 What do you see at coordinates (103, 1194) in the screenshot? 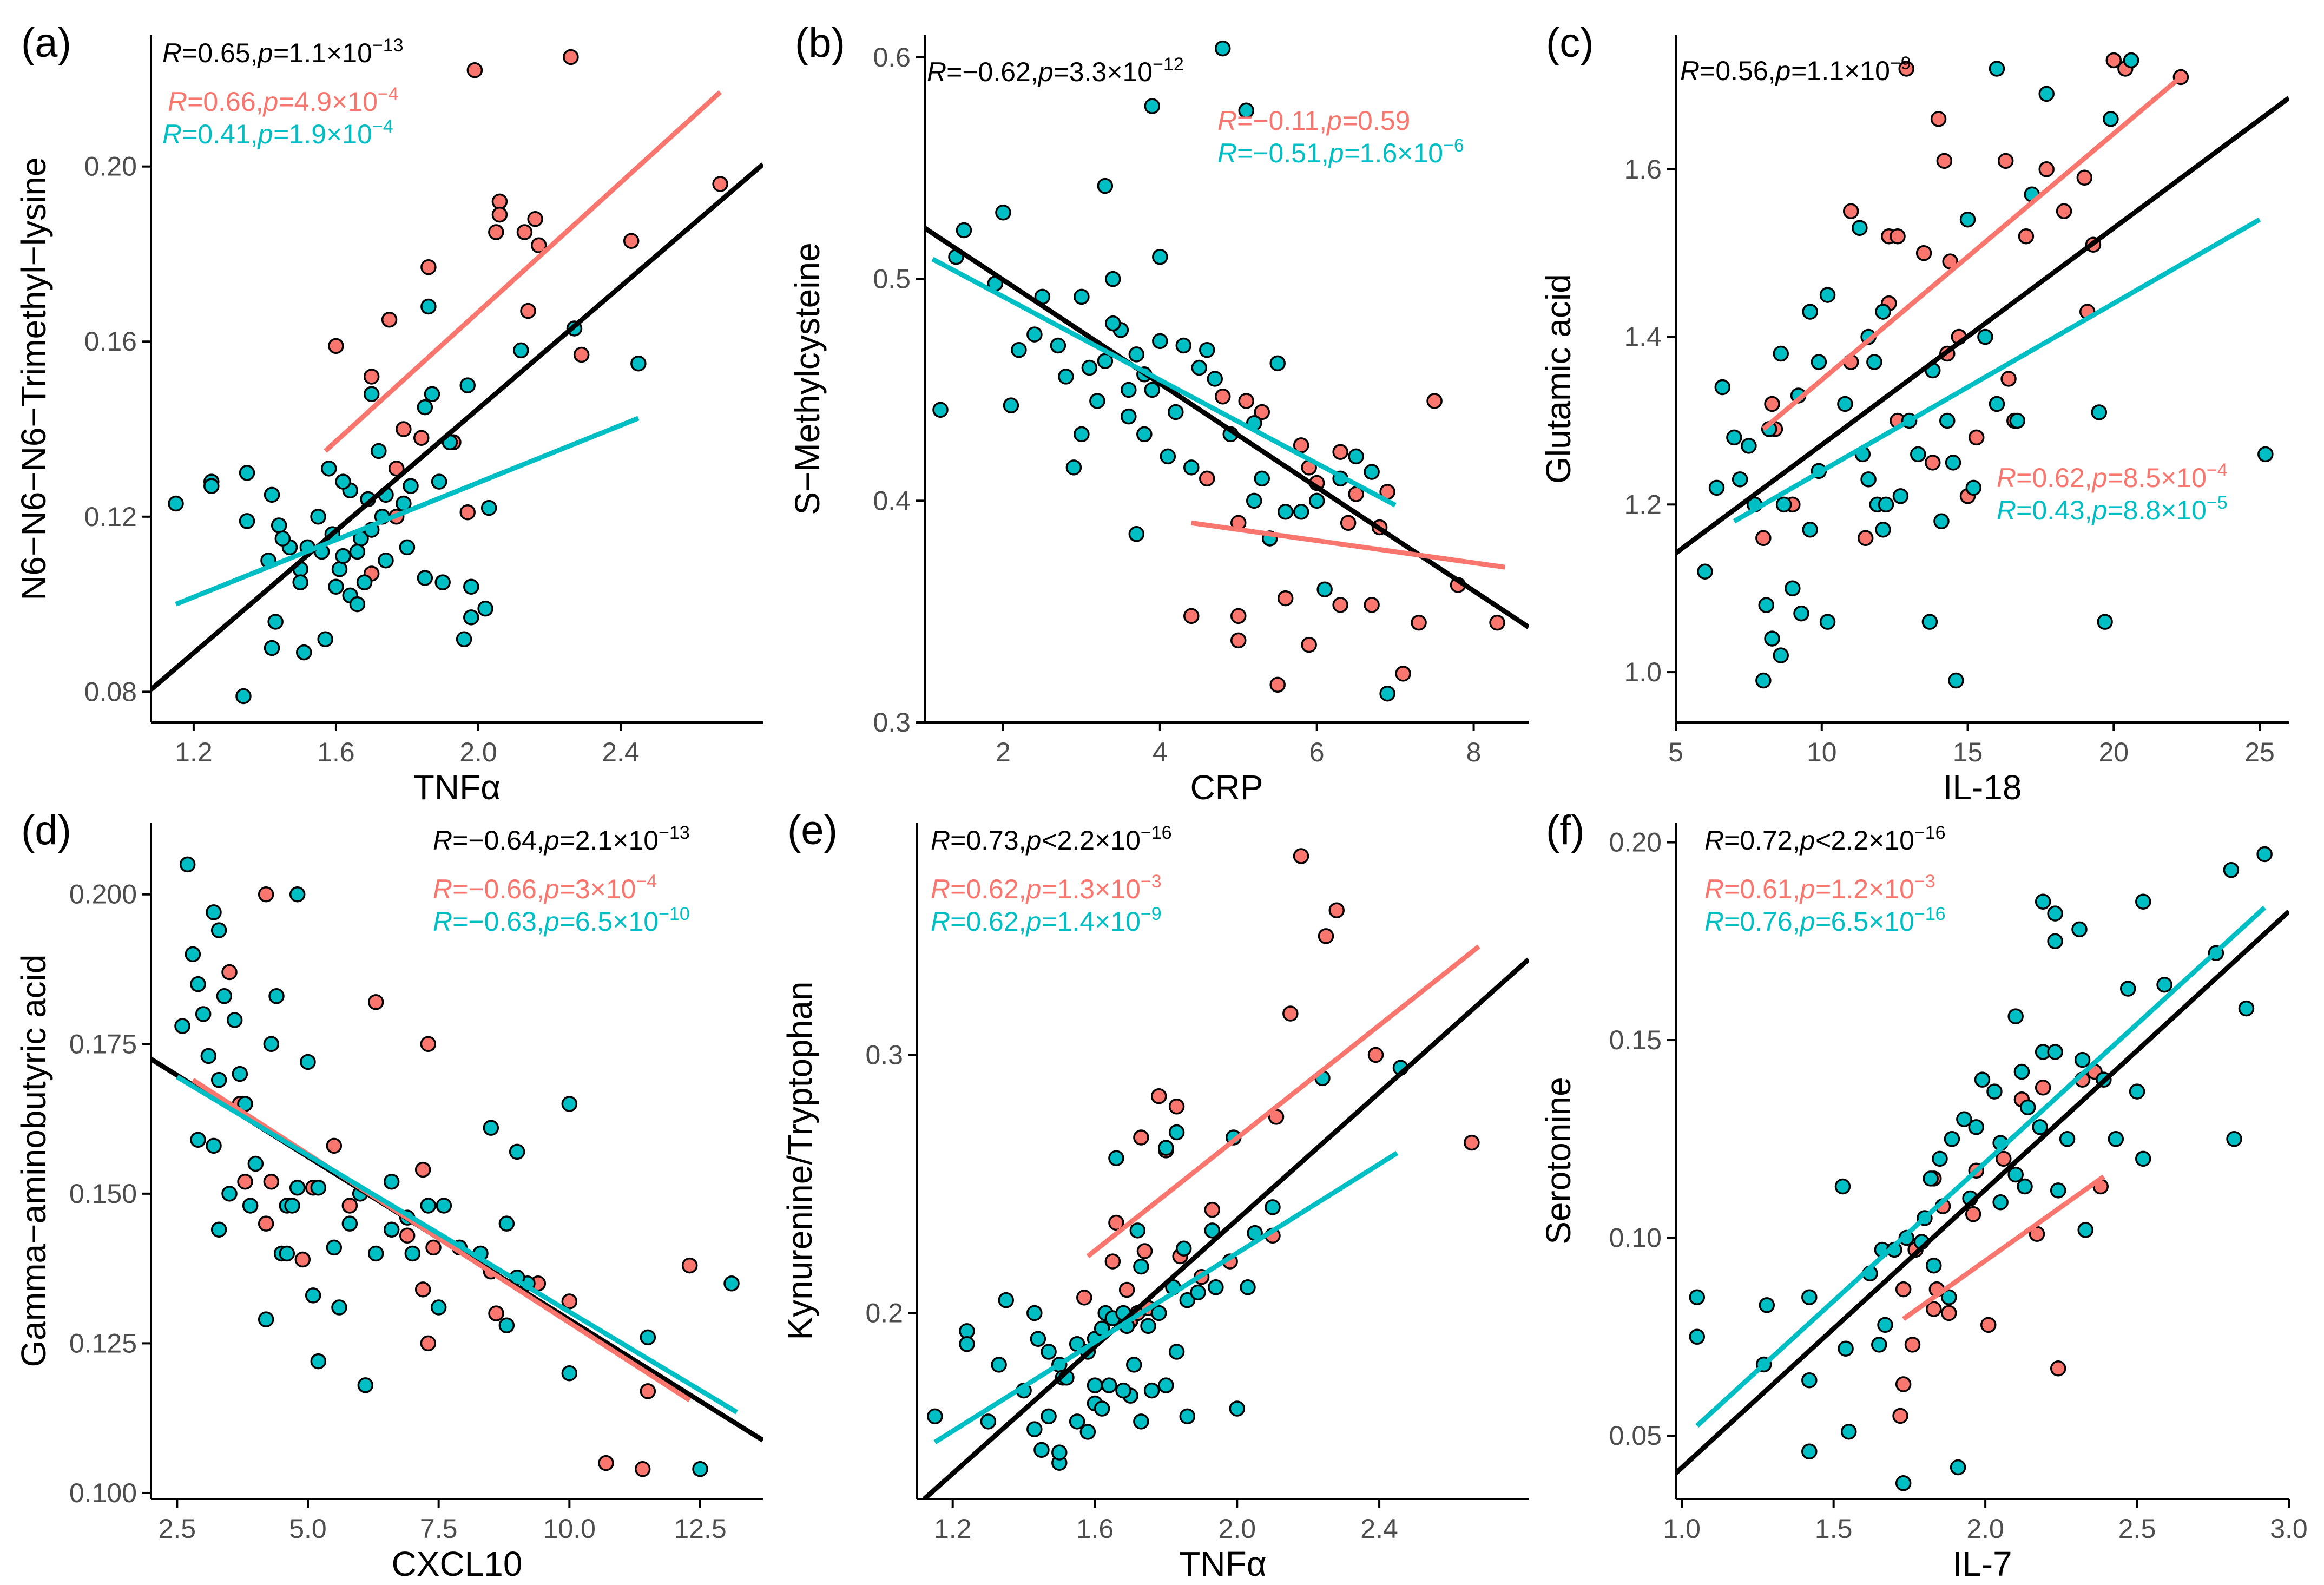
I see `y-tick-label: 0.150` at bounding box center [103, 1194].